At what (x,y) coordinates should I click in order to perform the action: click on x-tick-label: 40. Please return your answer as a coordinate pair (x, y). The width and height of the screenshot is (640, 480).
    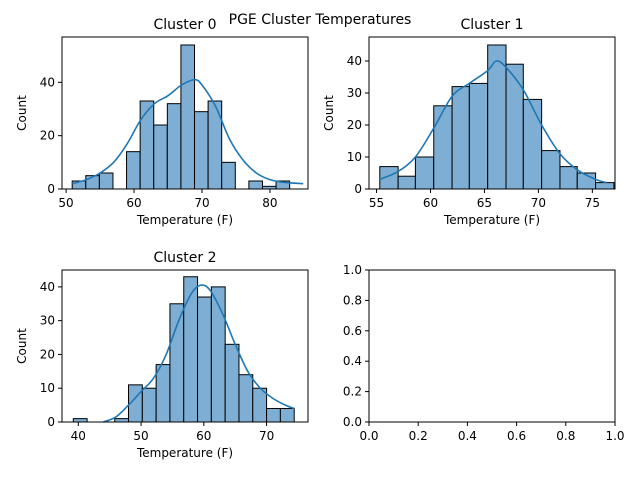
    Looking at the image, I should click on (78, 436).